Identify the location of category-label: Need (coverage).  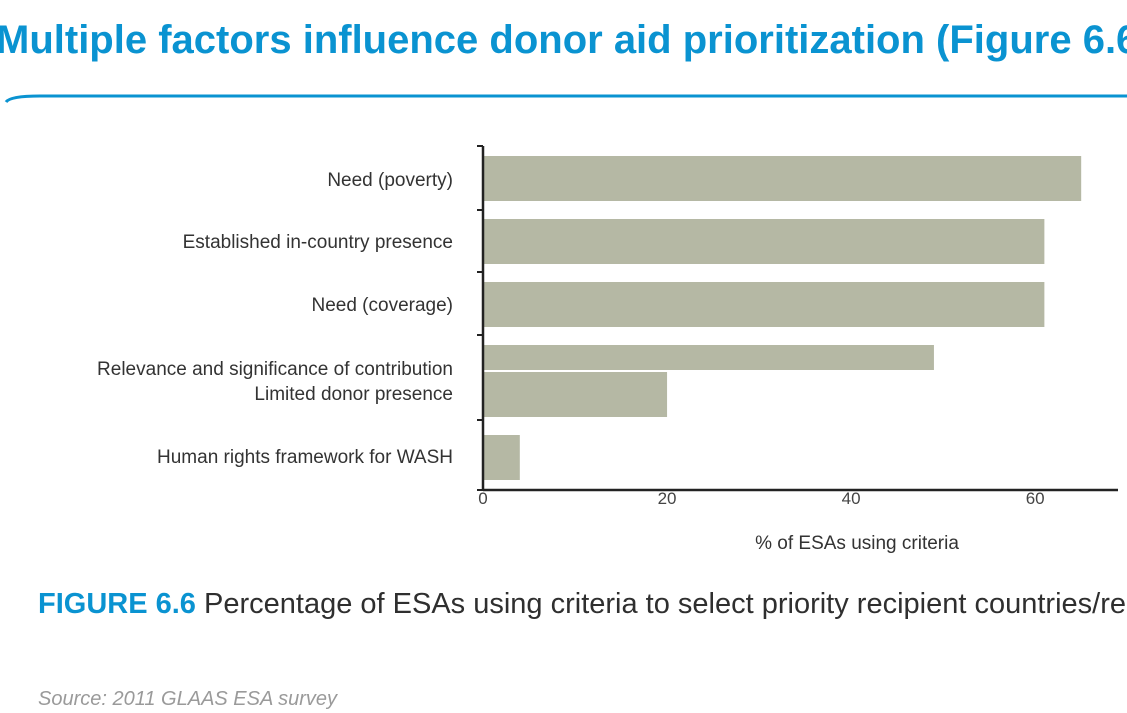
(382, 305).